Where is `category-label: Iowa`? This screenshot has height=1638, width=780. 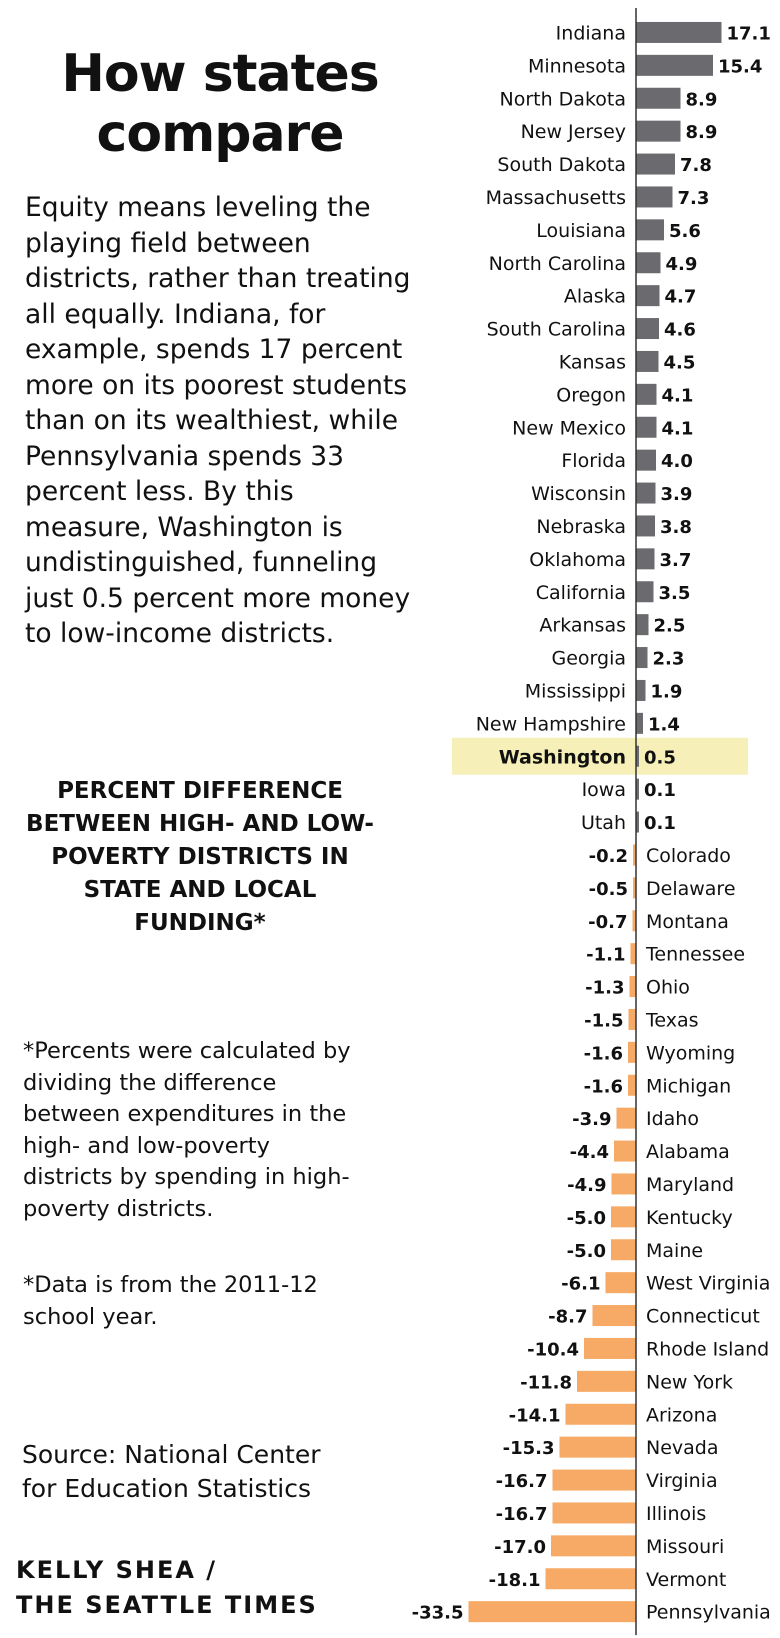 category-label: Iowa is located at coordinates (604, 790).